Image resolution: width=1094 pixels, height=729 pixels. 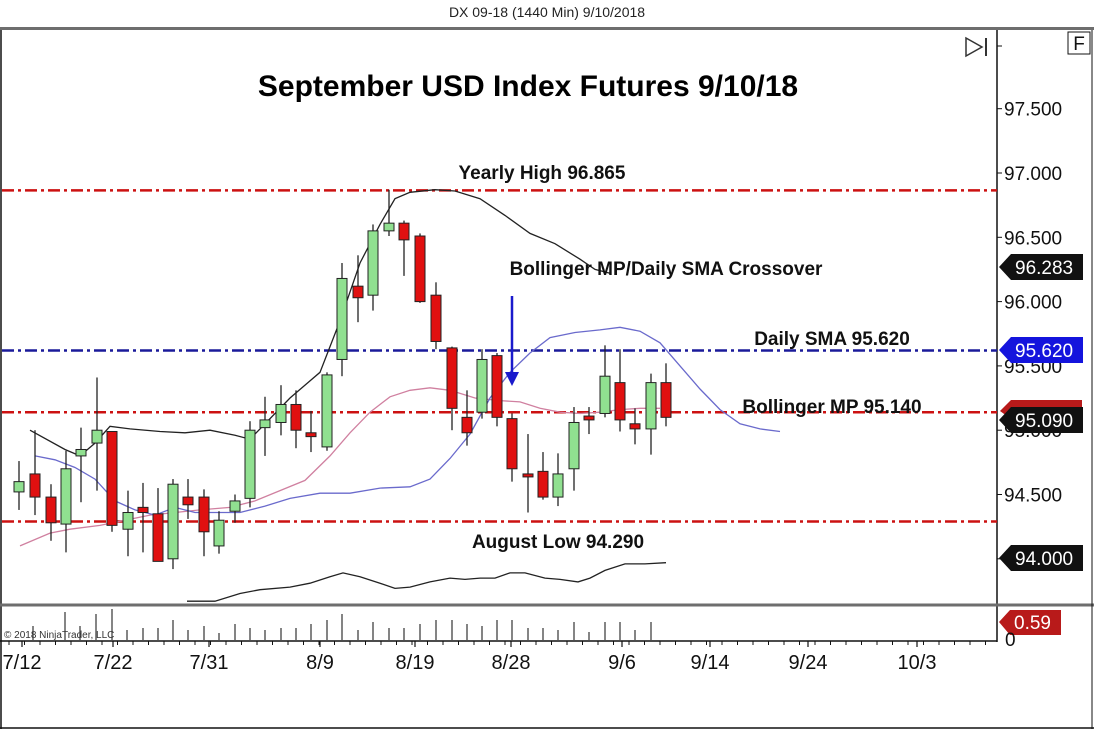 What do you see at coordinates (59, 635) in the screenshot?
I see `copyright-text: © 2018 NinjaTrader, LLC` at bounding box center [59, 635].